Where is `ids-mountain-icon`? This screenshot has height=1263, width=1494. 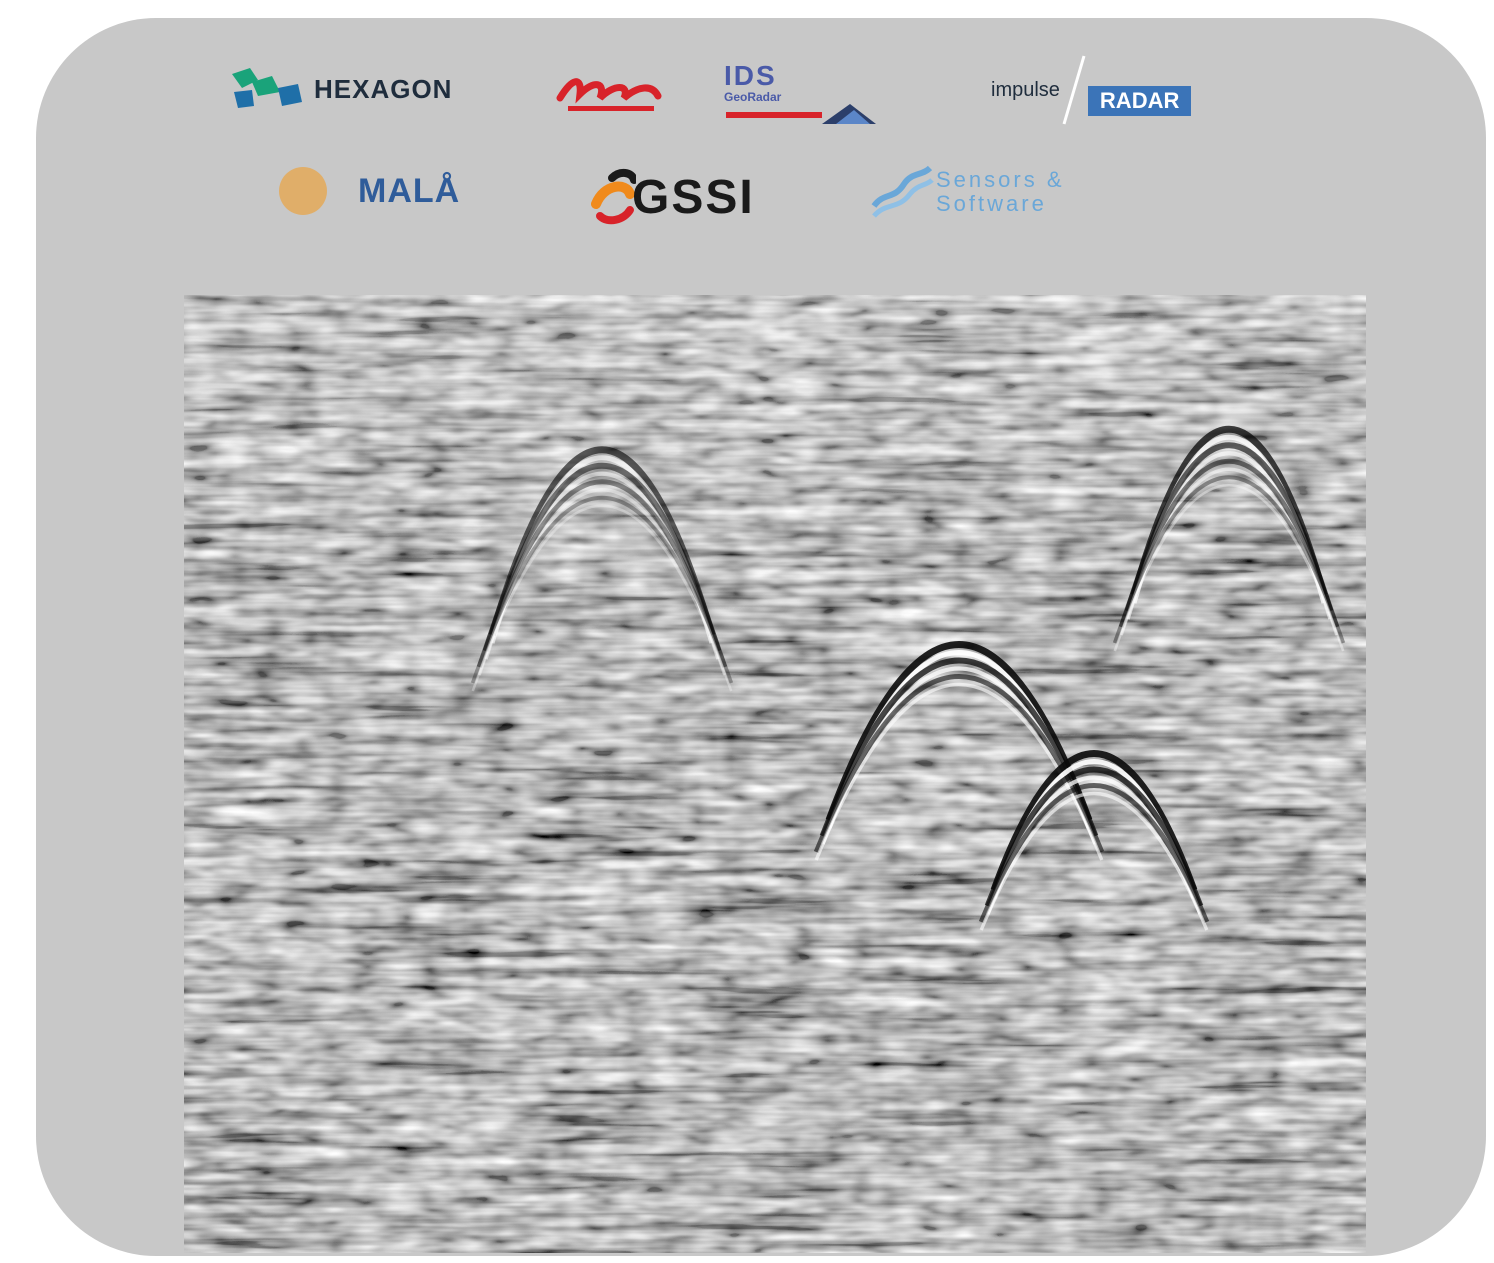
ids-mountain-icon is located at coordinates (806, 114).